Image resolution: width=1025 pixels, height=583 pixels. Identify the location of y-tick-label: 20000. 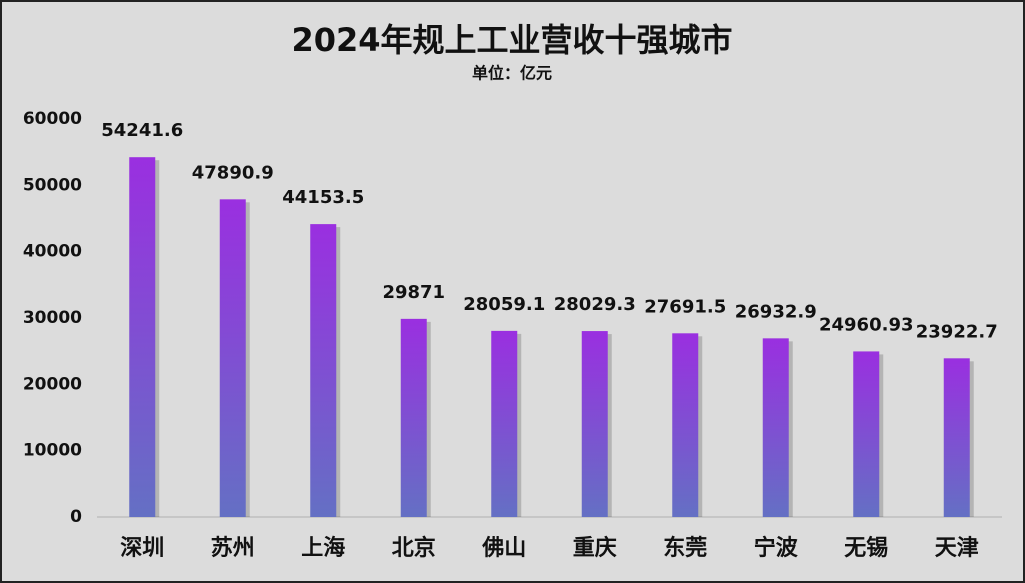
(52, 384).